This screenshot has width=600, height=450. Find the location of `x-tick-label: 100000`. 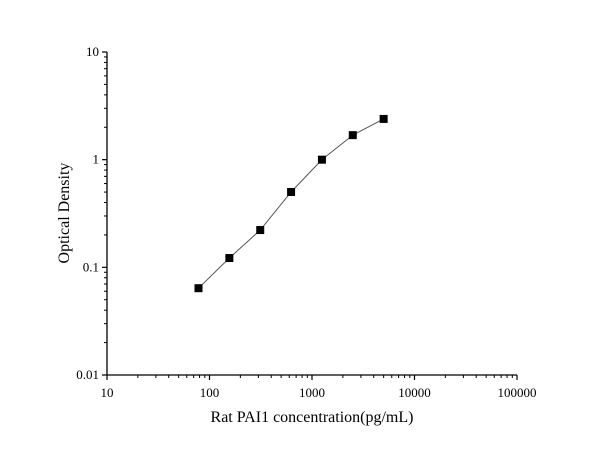

x-tick-label: 100000 is located at coordinates (517, 392).